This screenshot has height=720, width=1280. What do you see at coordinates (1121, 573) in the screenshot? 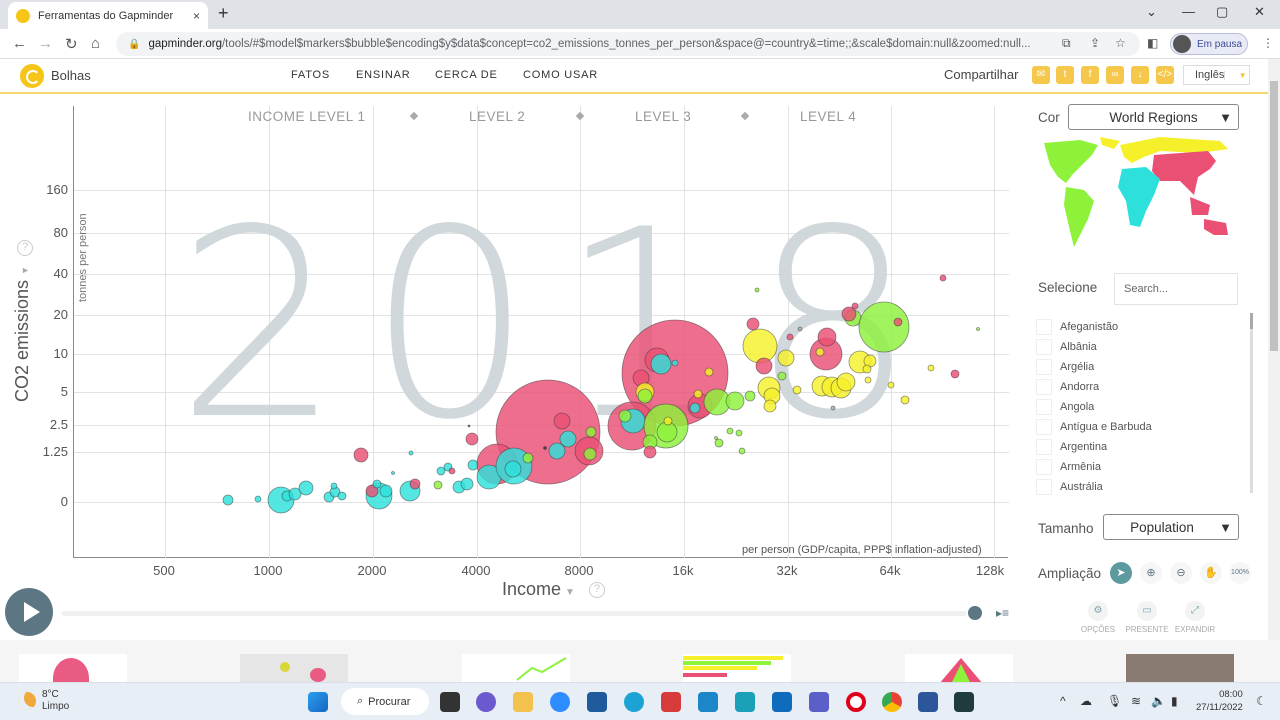
I see `cursor-select-icon: ➤` at bounding box center [1121, 573].